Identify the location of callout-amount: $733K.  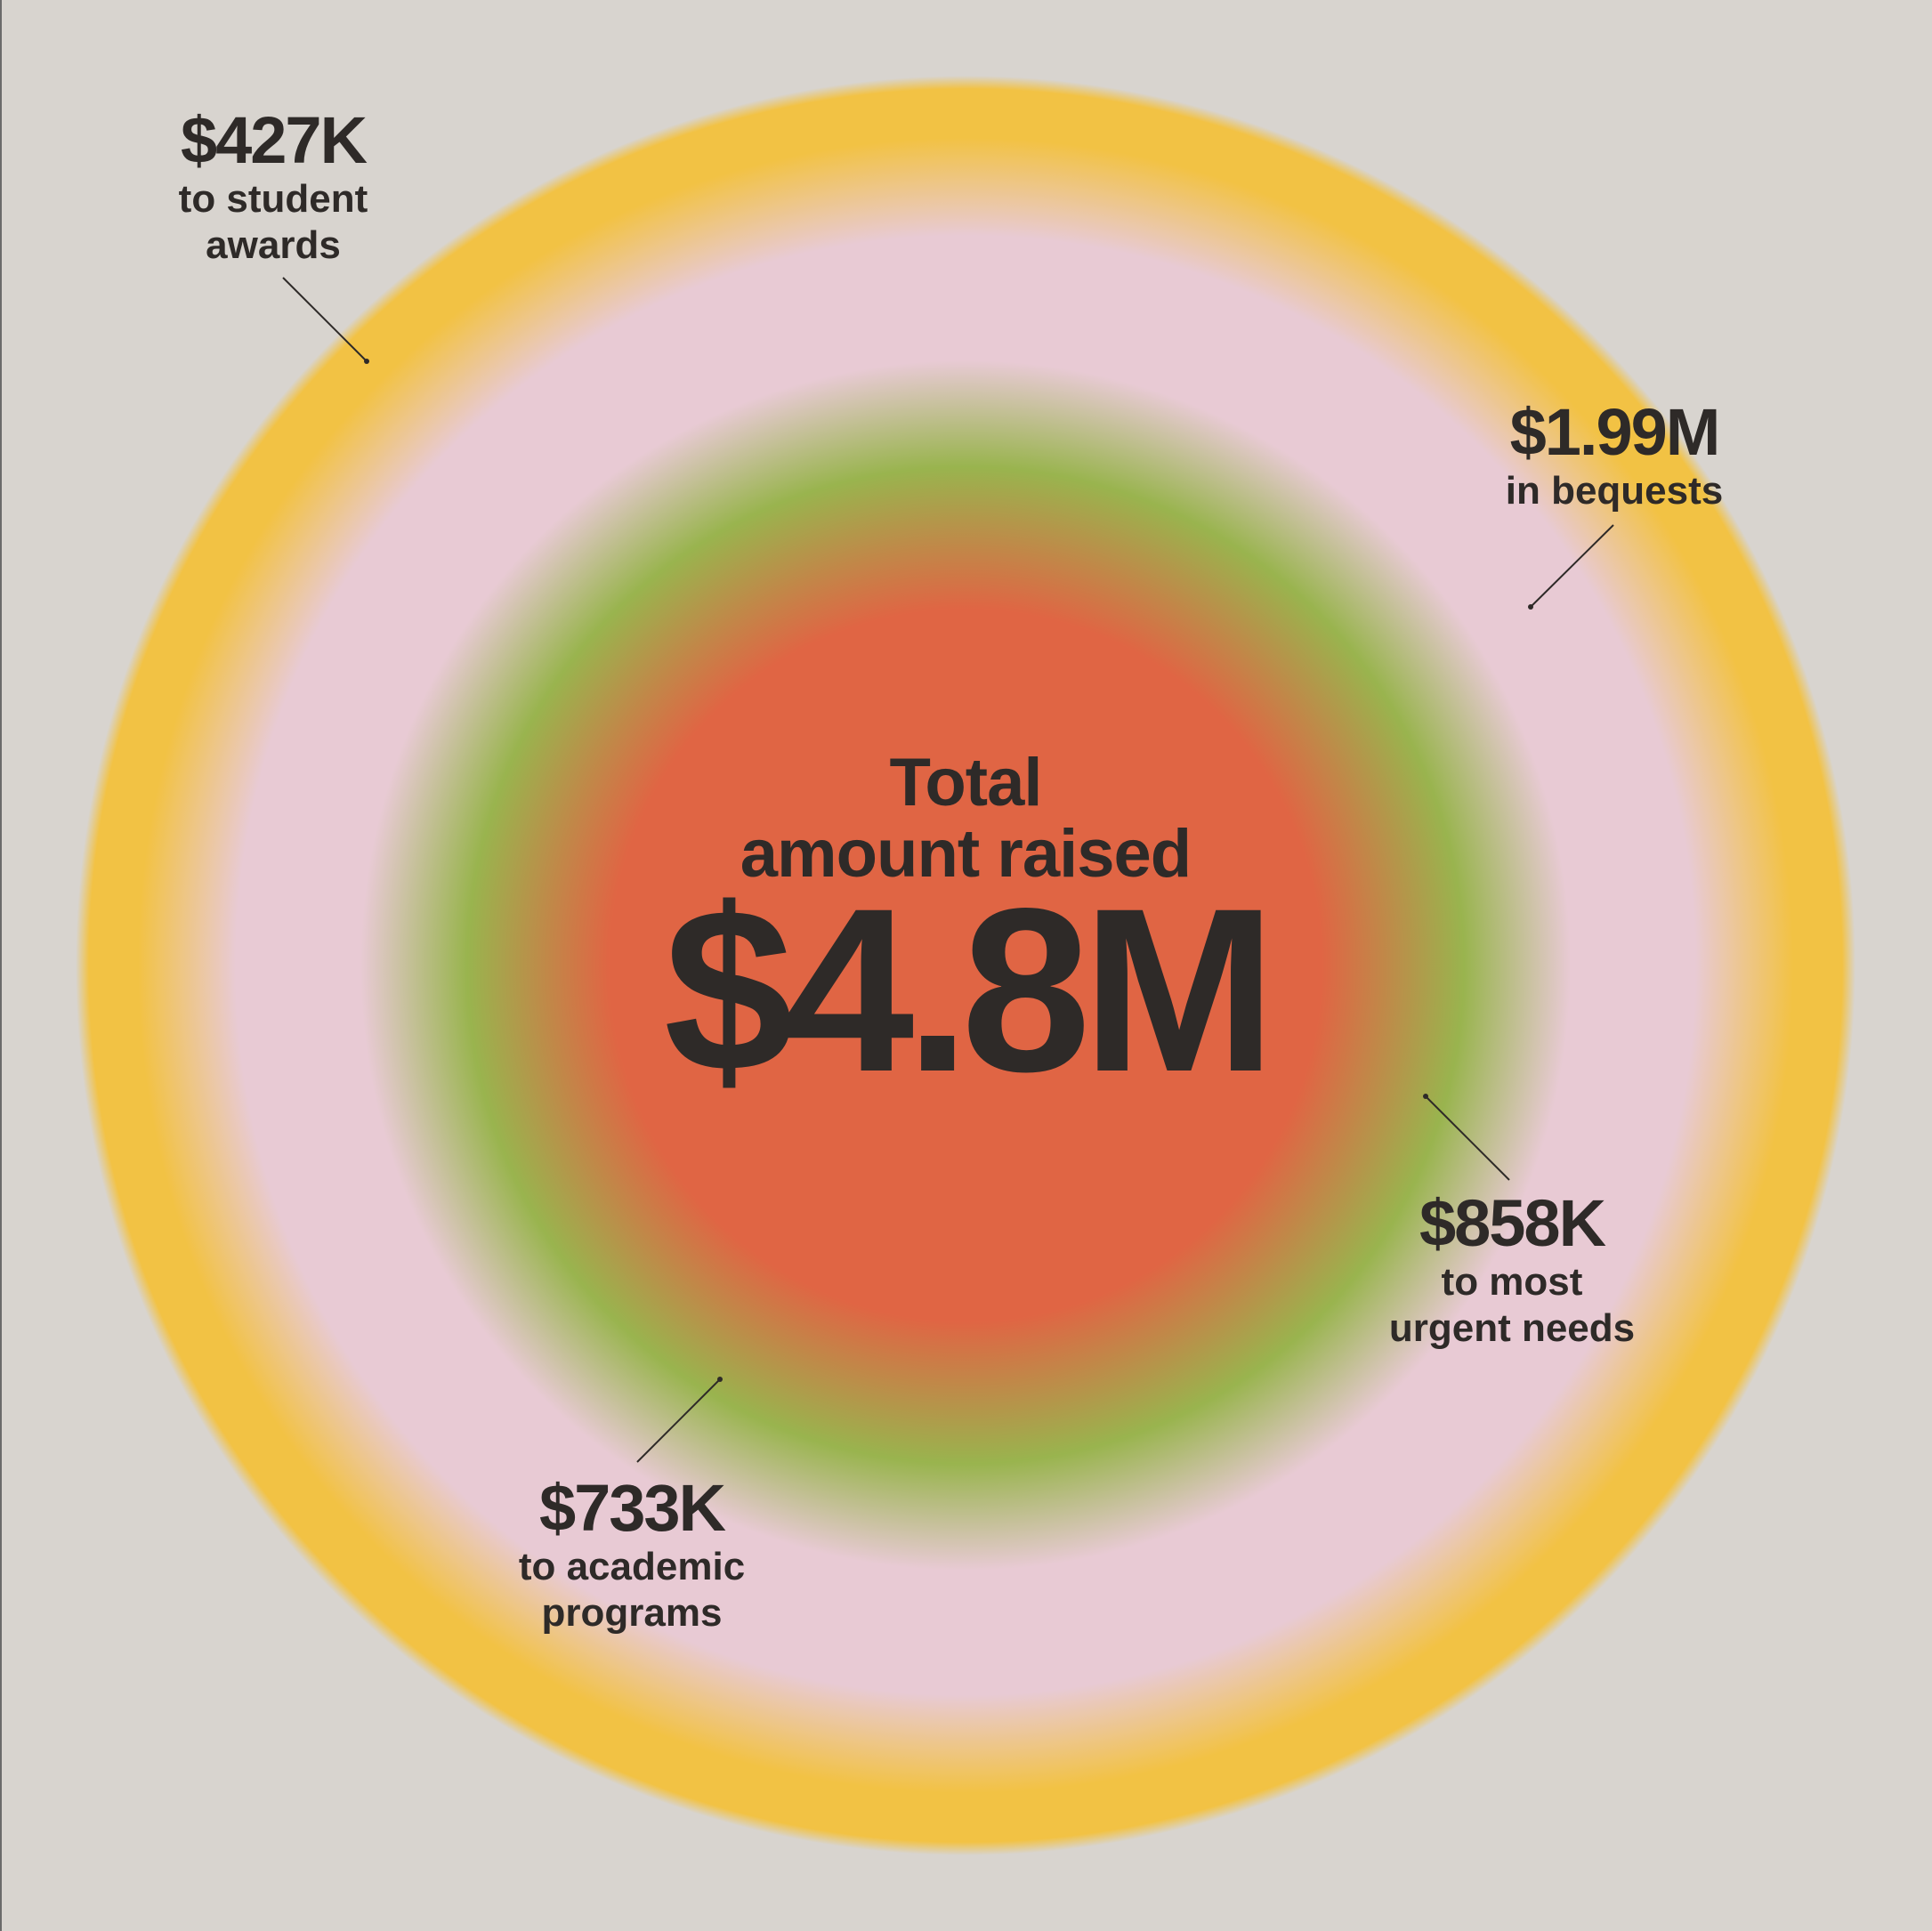
(632, 1508).